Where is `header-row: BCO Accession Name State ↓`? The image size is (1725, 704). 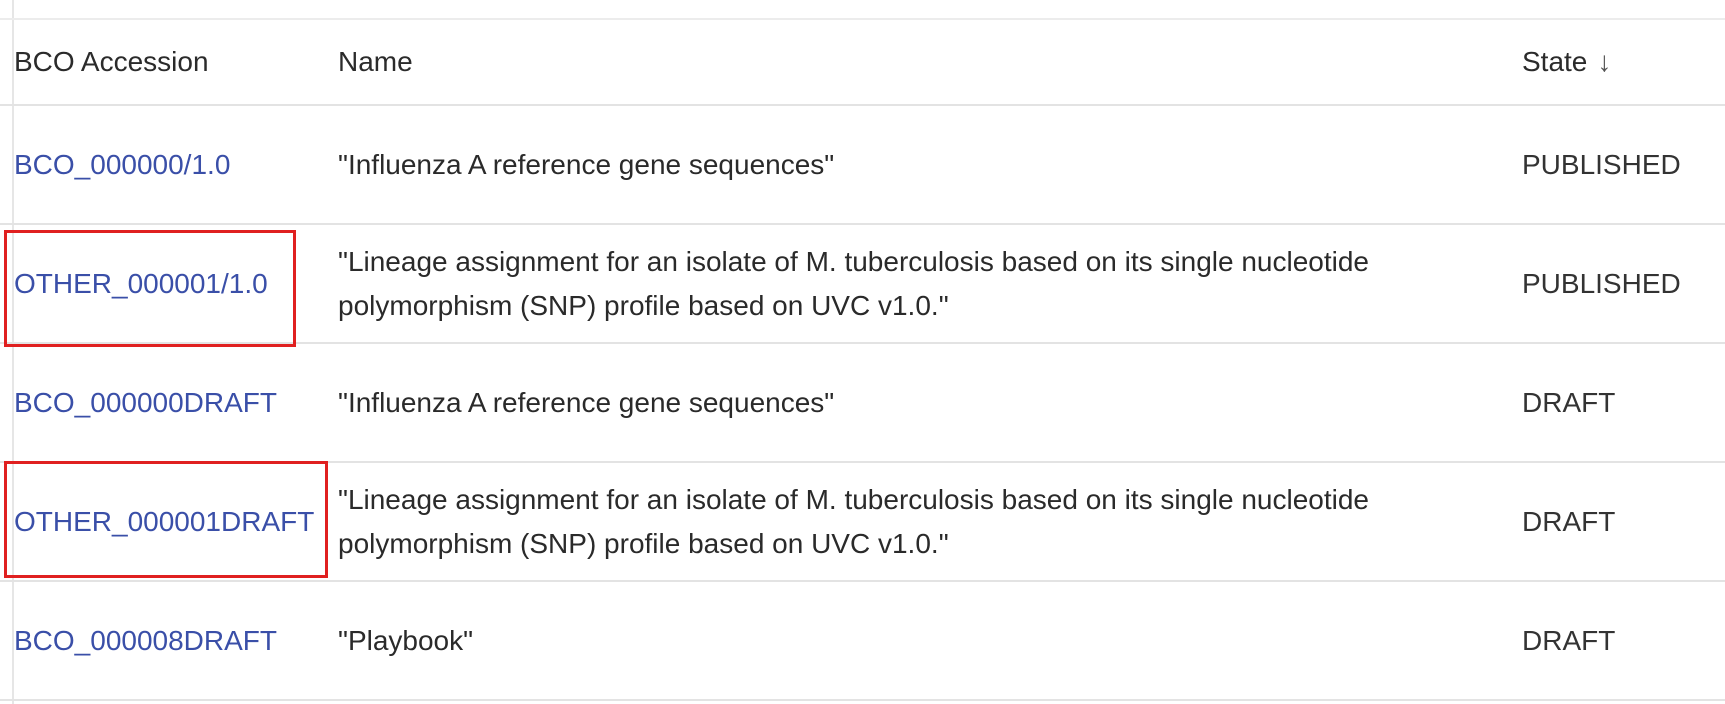 header-row: BCO Accession Name State ↓ is located at coordinates (862, 63).